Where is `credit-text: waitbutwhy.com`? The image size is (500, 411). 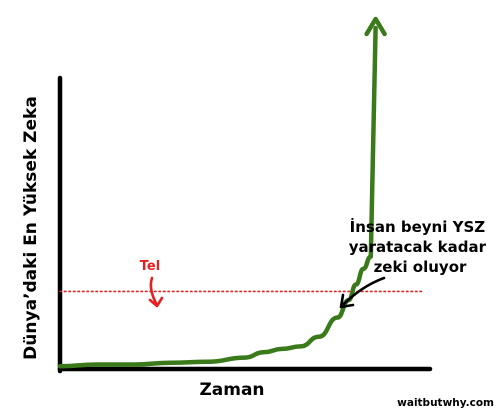
credit-text: waitbutwhy.com is located at coordinates (445, 403).